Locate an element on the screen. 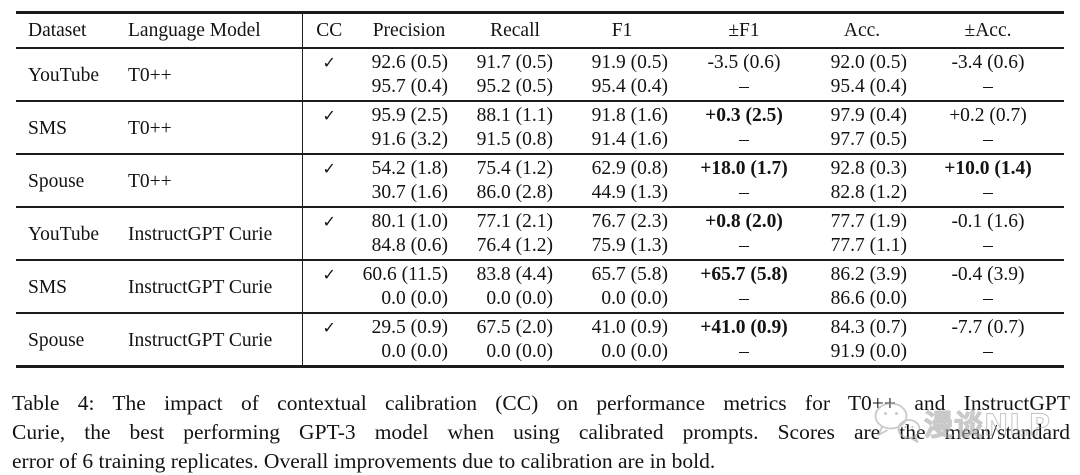  df1-value-cell: +18.0 (1.7) is located at coordinates (744, 167).